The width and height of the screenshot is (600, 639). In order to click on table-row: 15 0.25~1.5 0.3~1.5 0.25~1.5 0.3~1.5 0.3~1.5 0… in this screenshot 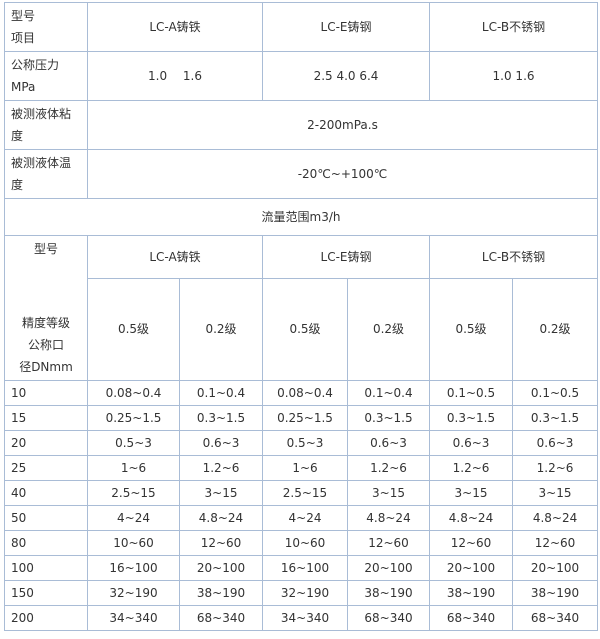, I will do `click(301, 418)`.